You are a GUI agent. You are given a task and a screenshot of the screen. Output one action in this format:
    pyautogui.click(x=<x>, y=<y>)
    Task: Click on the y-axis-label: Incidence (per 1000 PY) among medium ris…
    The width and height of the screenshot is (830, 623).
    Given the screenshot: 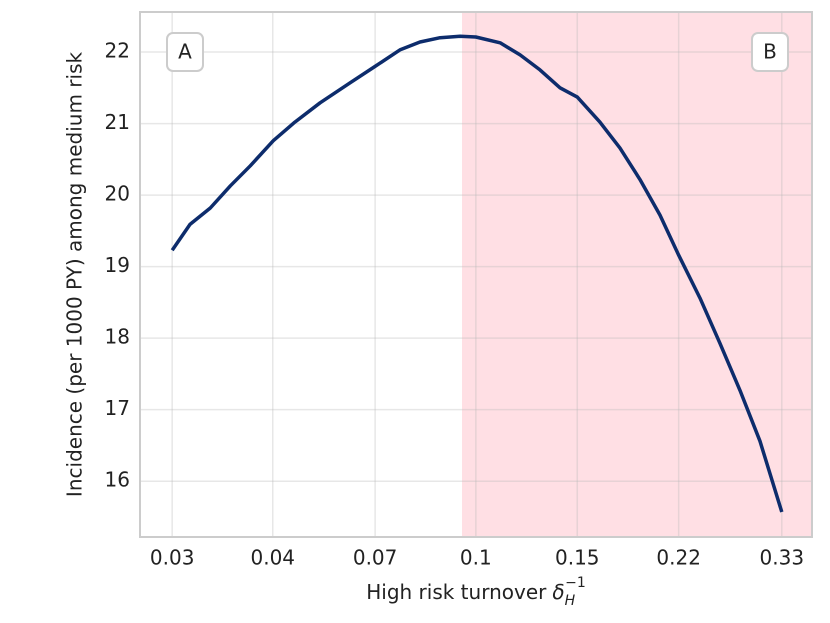 What is the action you would take?
    pyautogui.click(x=75, y=275)
    